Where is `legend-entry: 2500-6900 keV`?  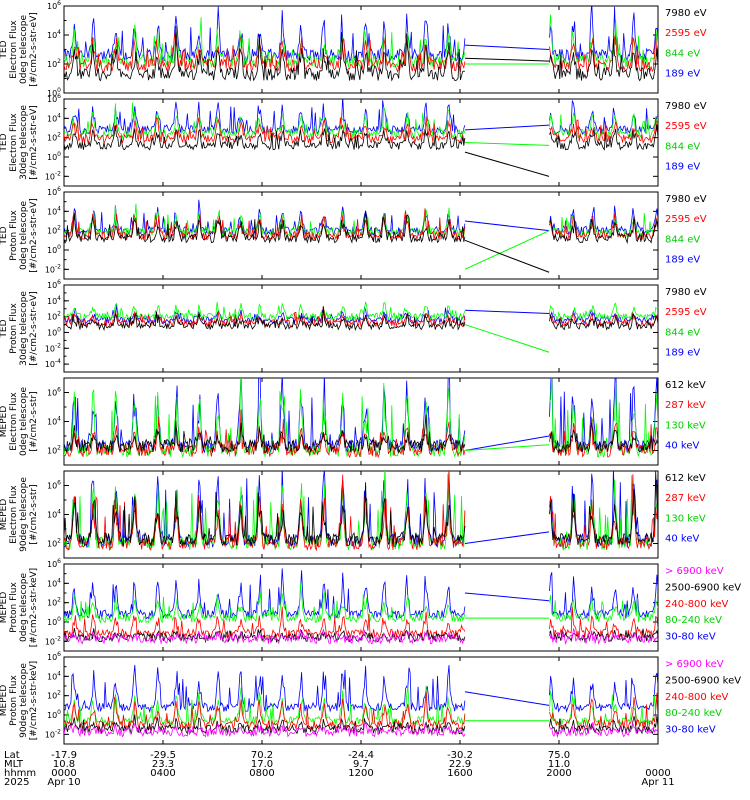 legend-entry: 2500-6900 keV is located at coordinates (703, 587).